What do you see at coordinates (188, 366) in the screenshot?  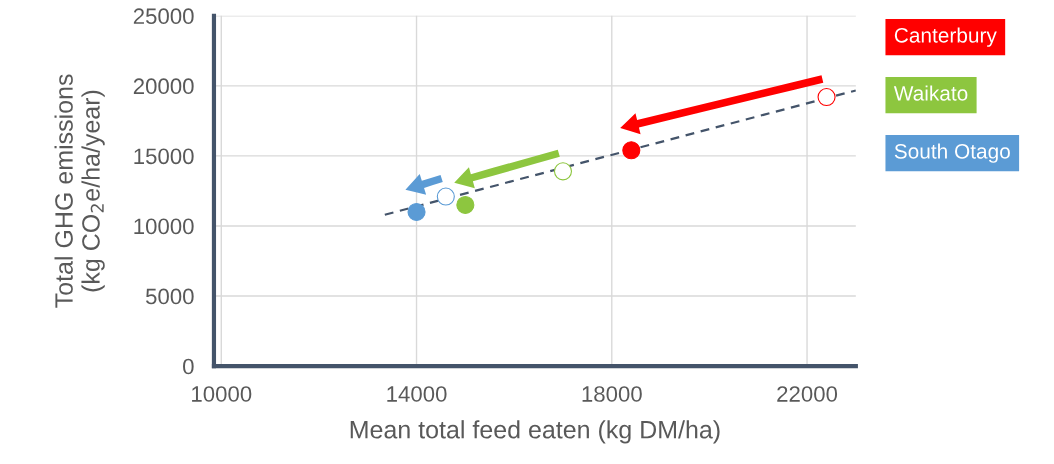 I see `y-tick-label: 0` at bounding box center [188, 366].